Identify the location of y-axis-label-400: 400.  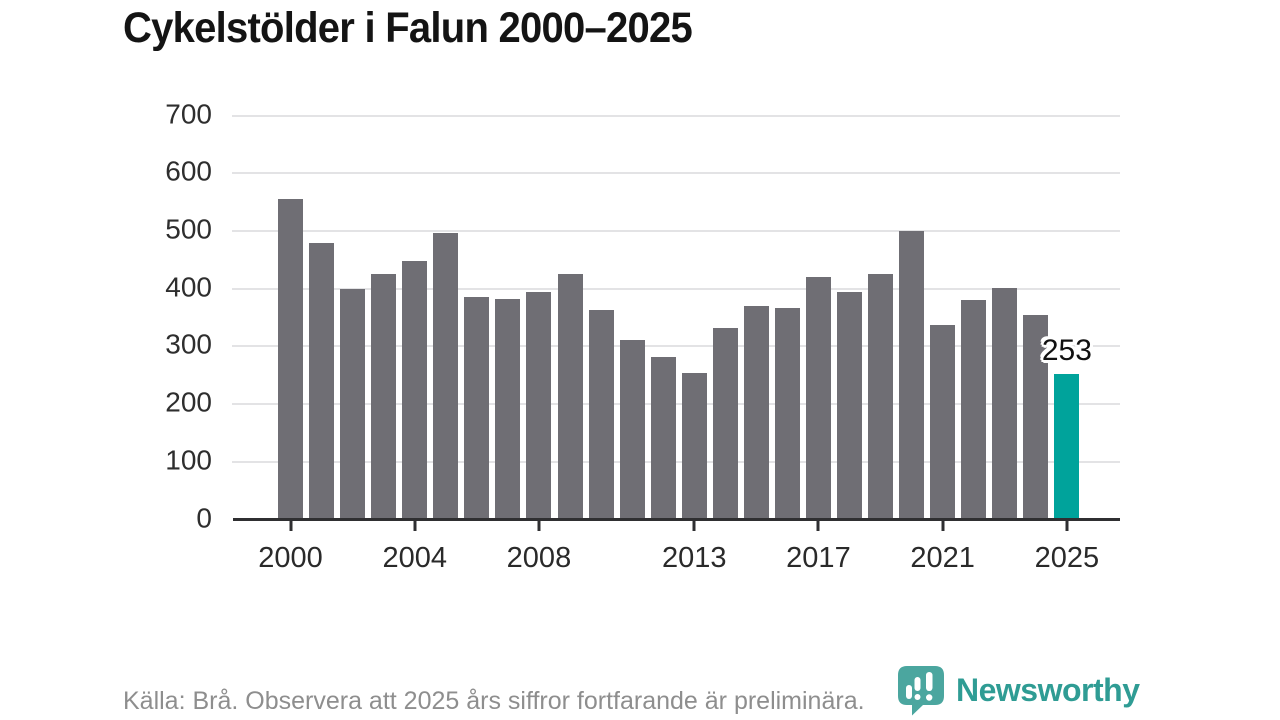
(188, 287).